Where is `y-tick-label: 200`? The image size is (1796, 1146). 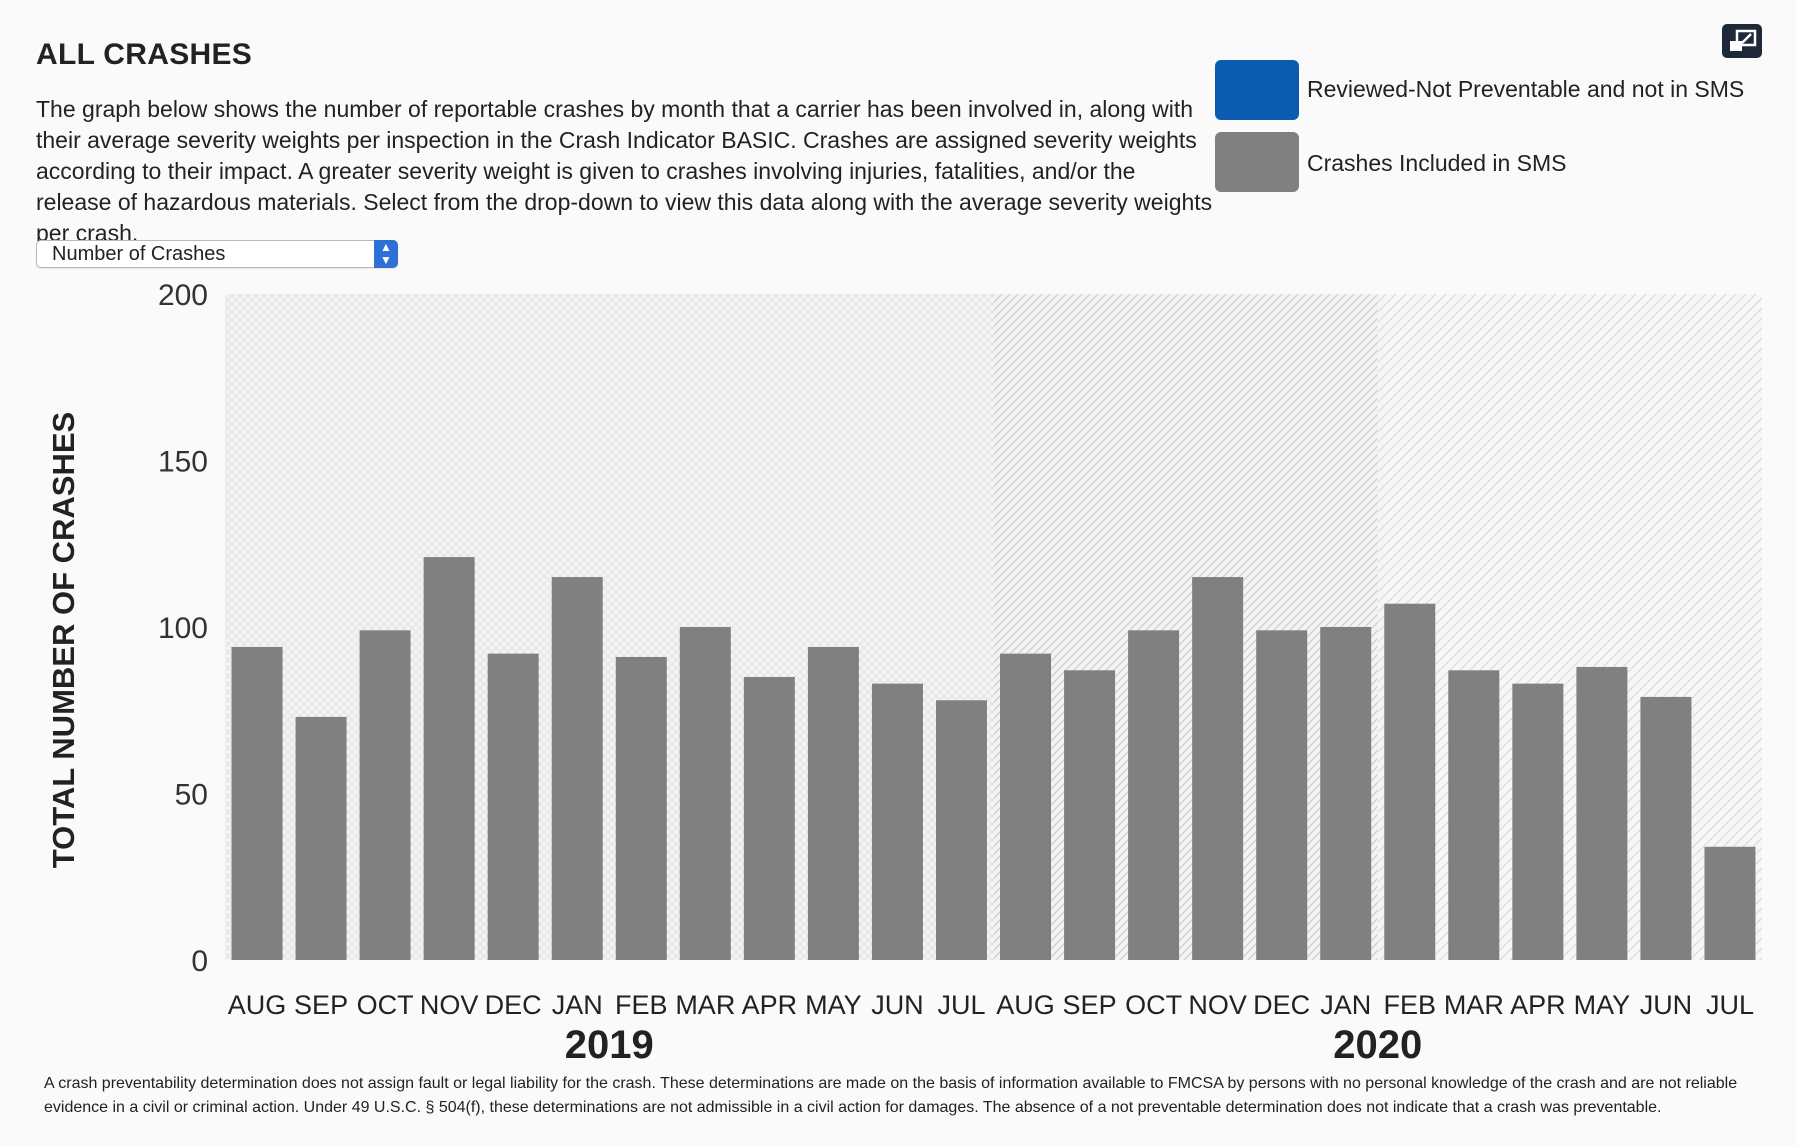 y-tick-label: 200 is located at coordinates (183, 295).